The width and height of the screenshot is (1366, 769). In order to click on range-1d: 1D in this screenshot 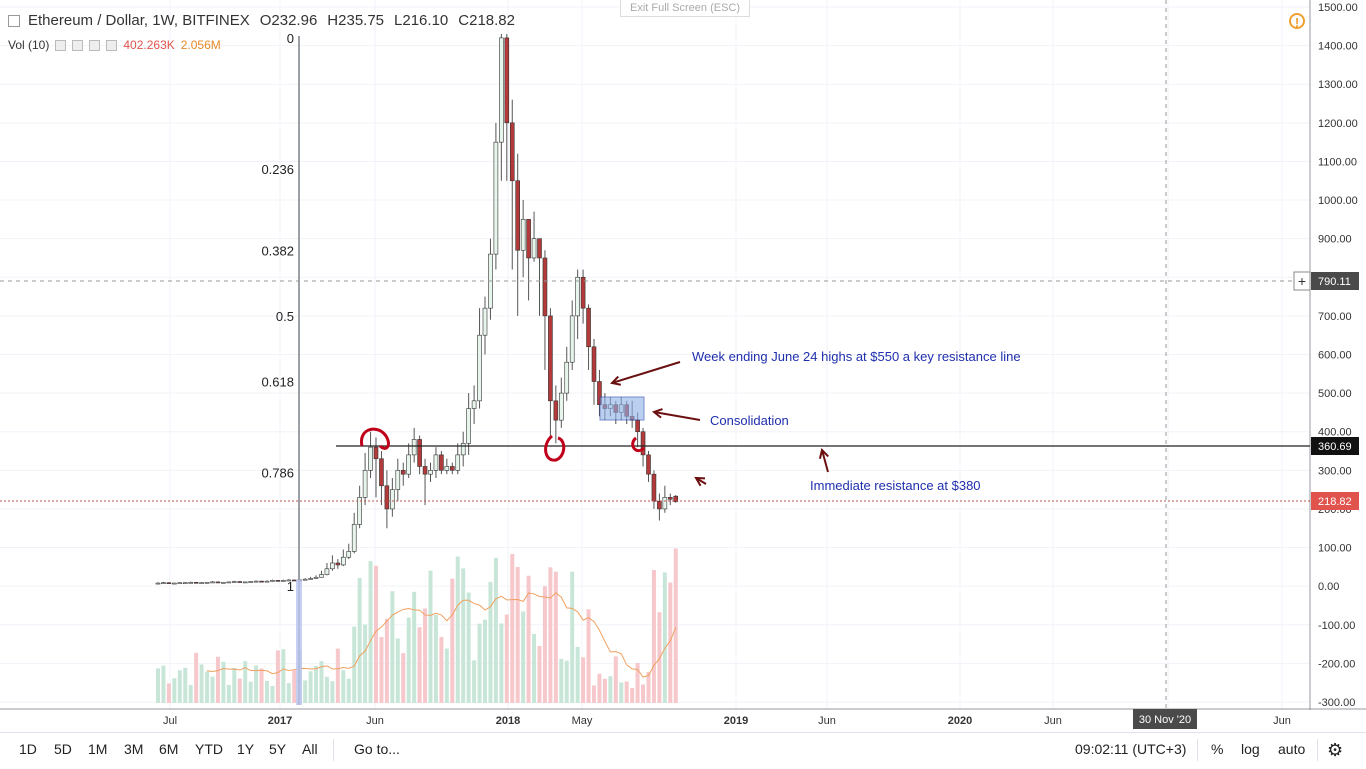, I will do `click(28, 749)`.